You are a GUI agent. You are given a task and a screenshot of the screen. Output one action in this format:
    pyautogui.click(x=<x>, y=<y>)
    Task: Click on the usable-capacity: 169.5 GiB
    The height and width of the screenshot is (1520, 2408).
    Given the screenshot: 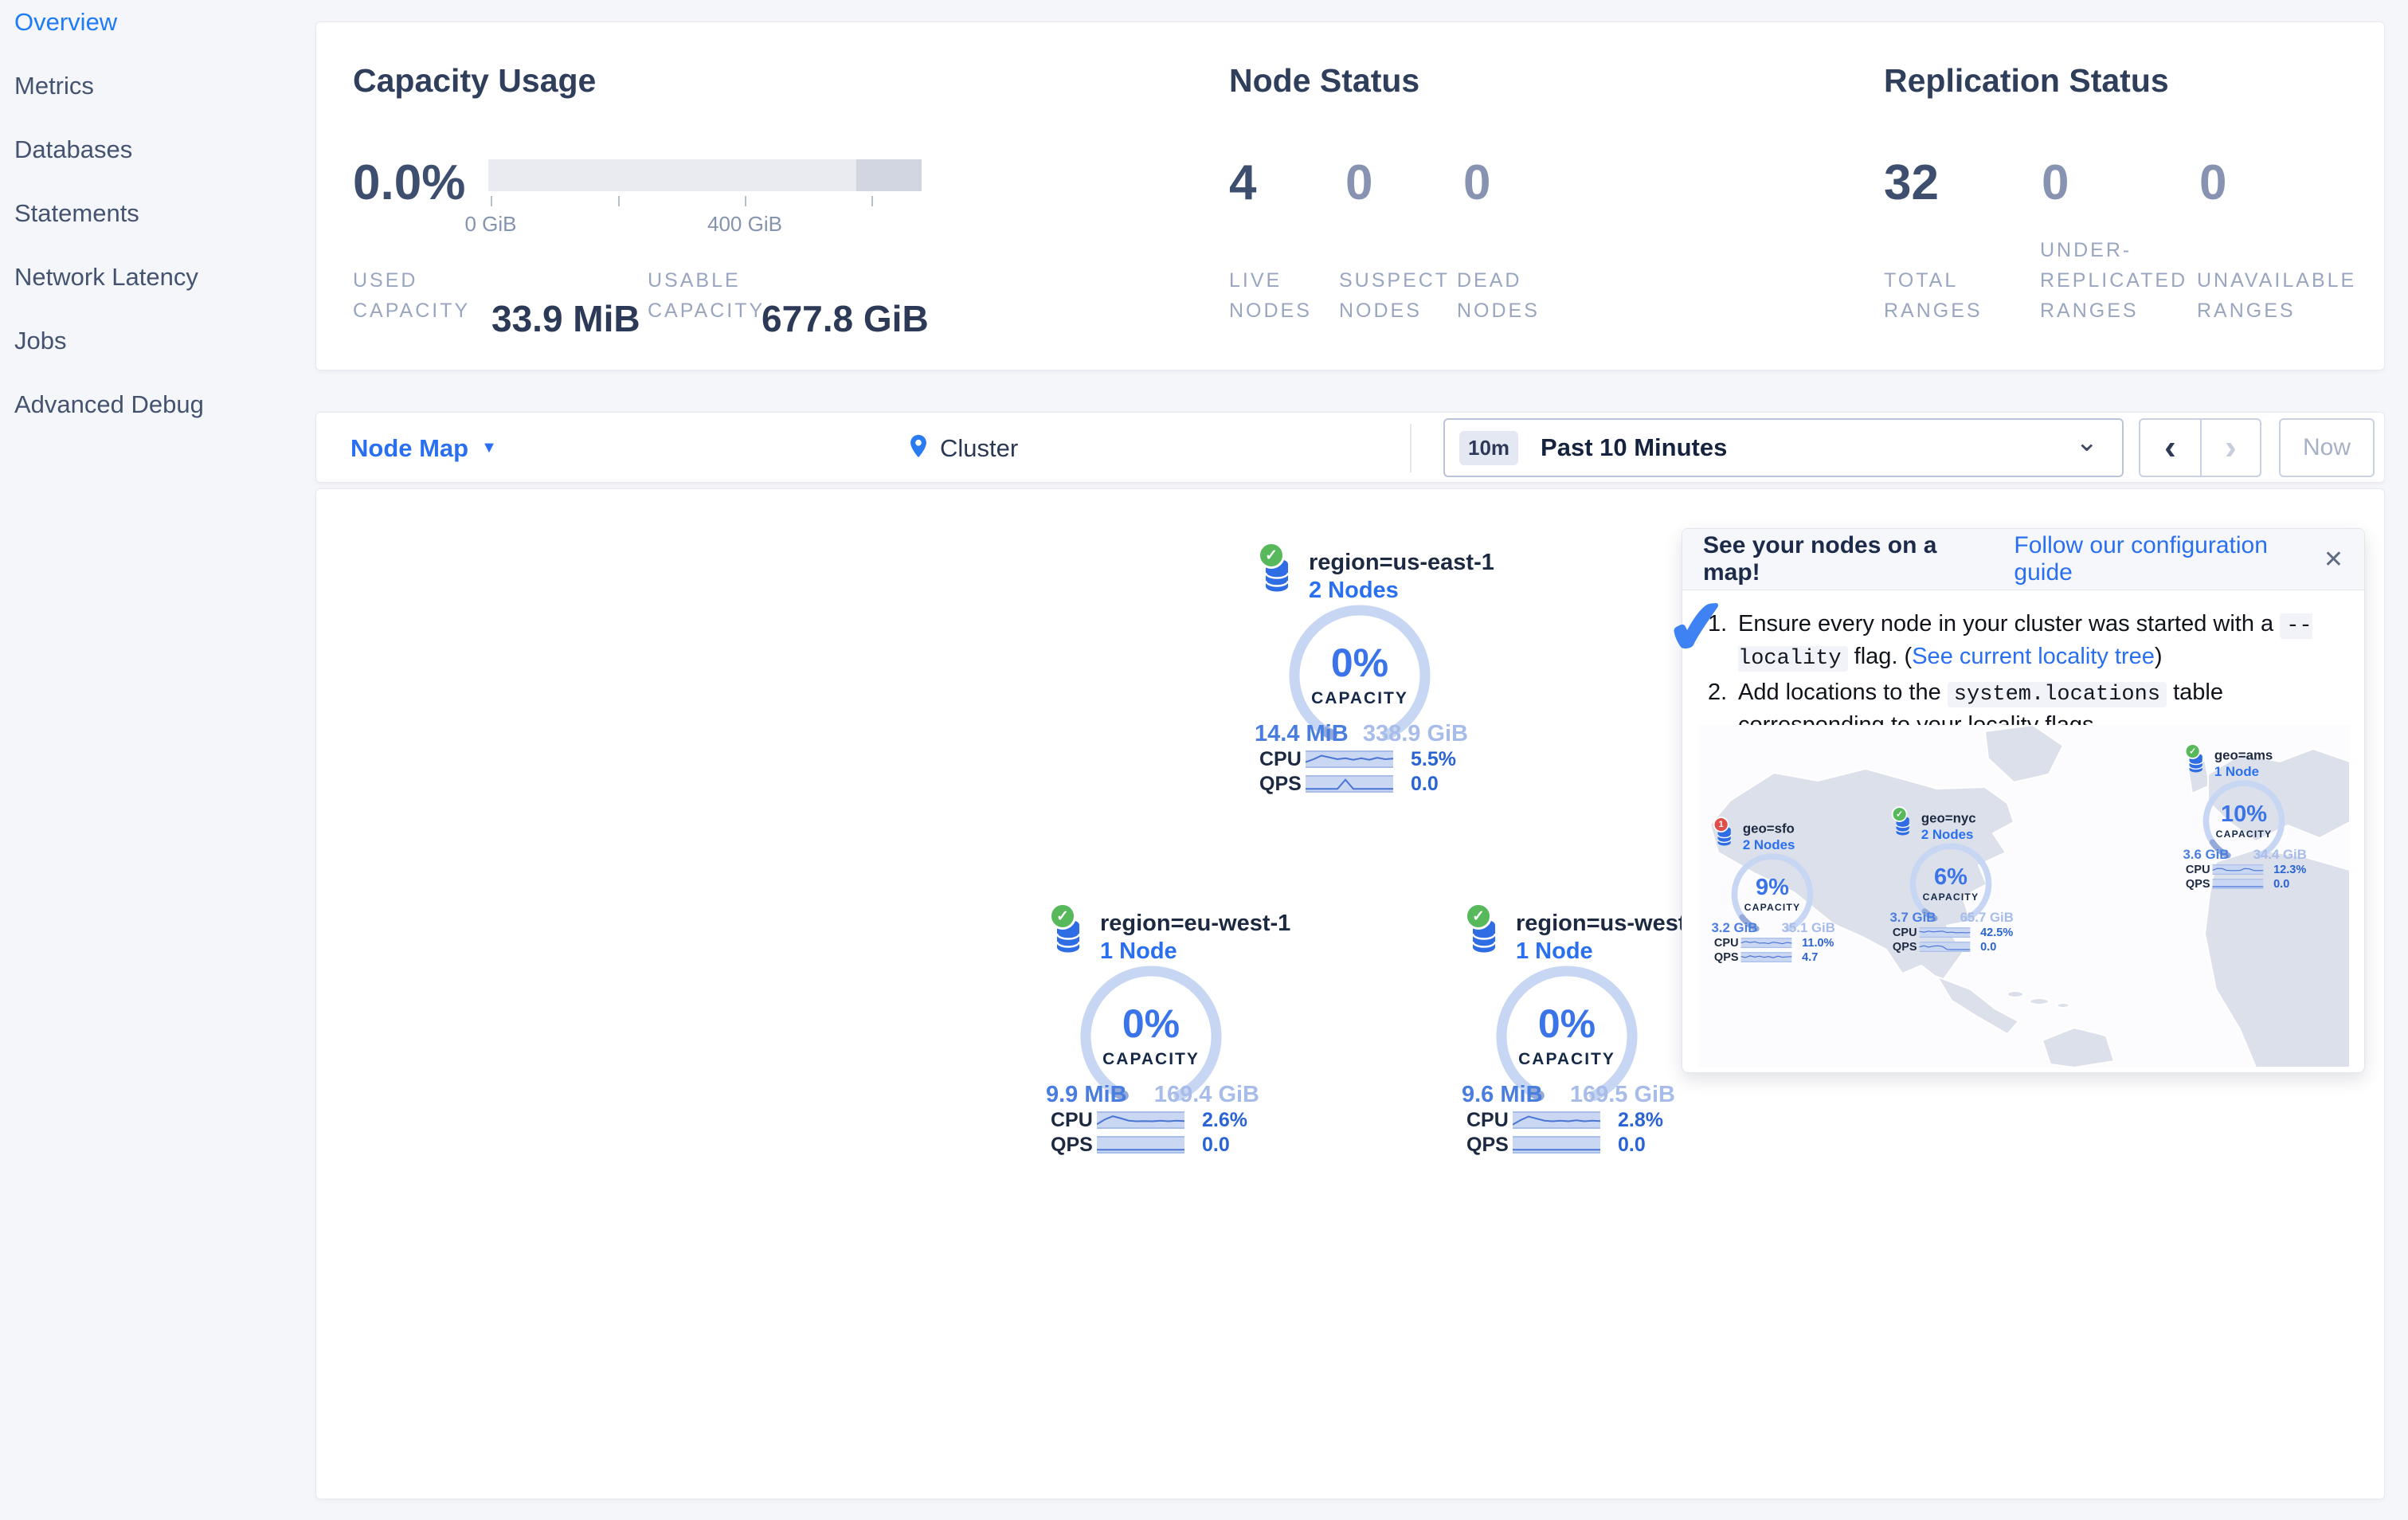 What is the action you would take?
    pyautogui.click(x=1622, y=1094)
    